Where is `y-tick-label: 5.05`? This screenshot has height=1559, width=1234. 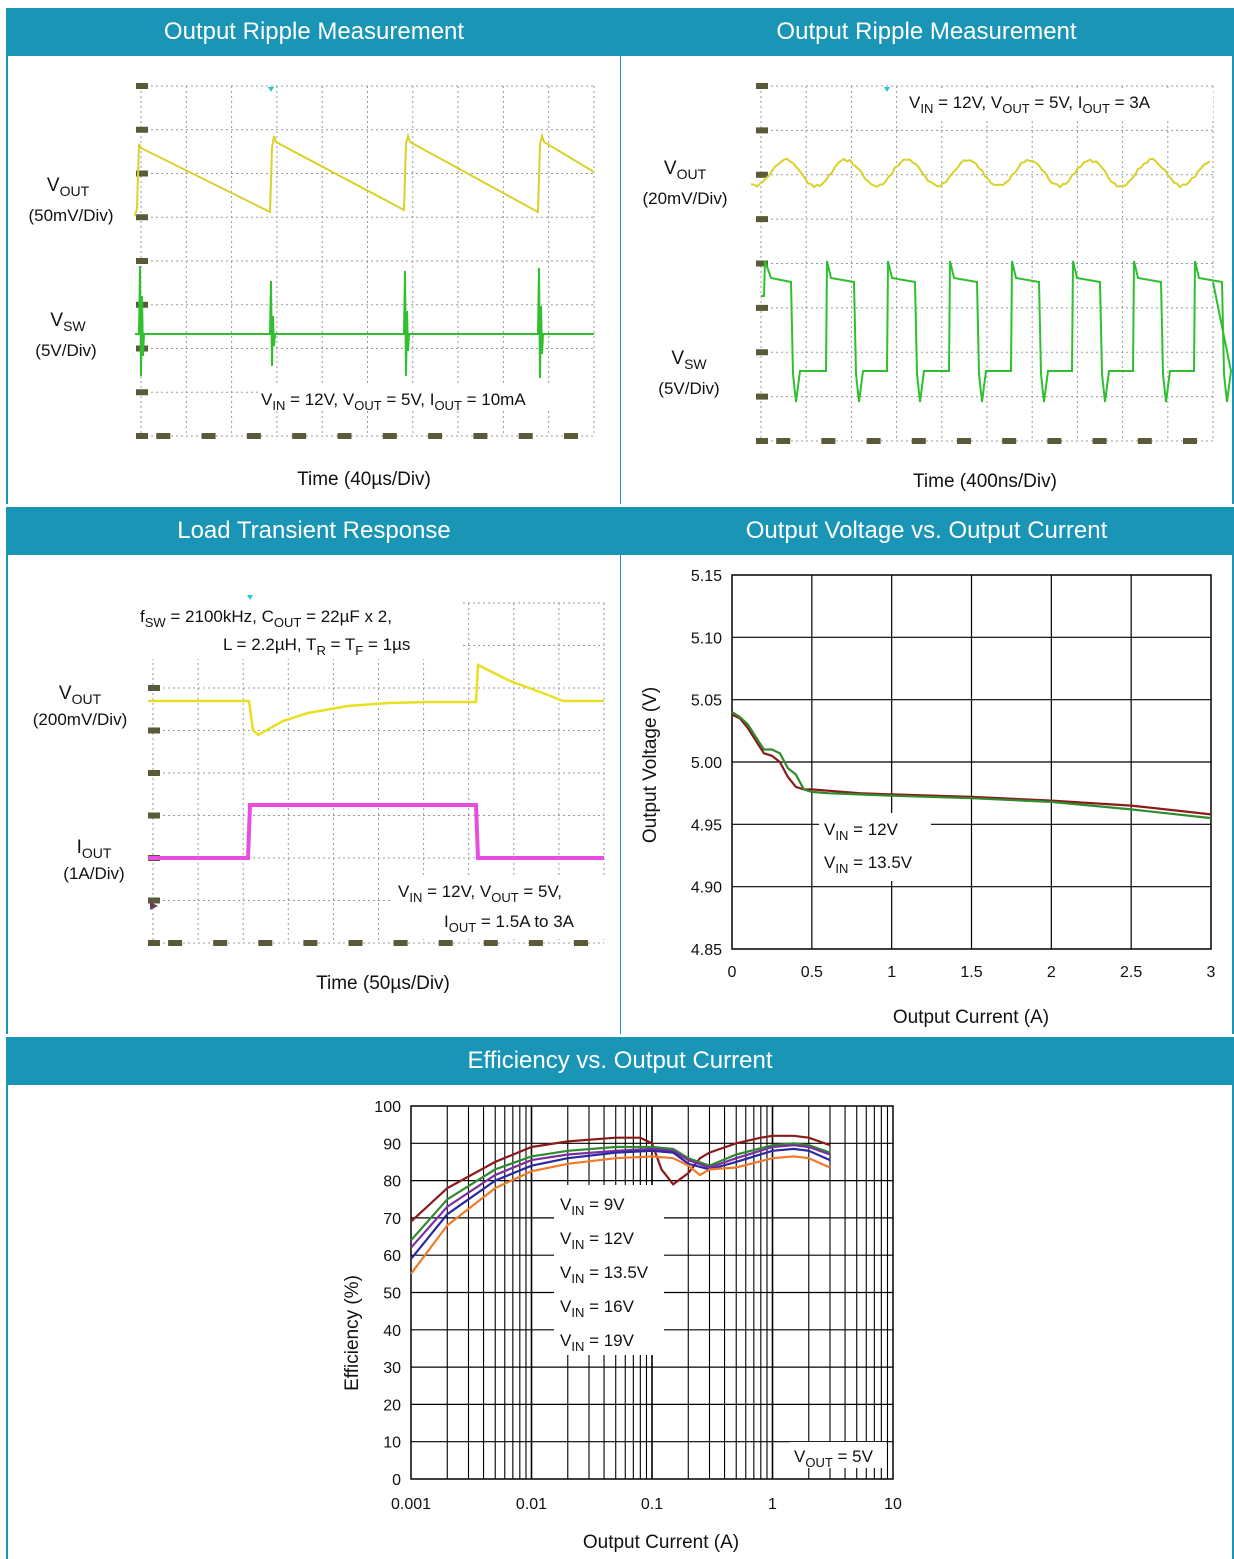
y-tick-label: 5.05 is located at coordinates (706, 701).